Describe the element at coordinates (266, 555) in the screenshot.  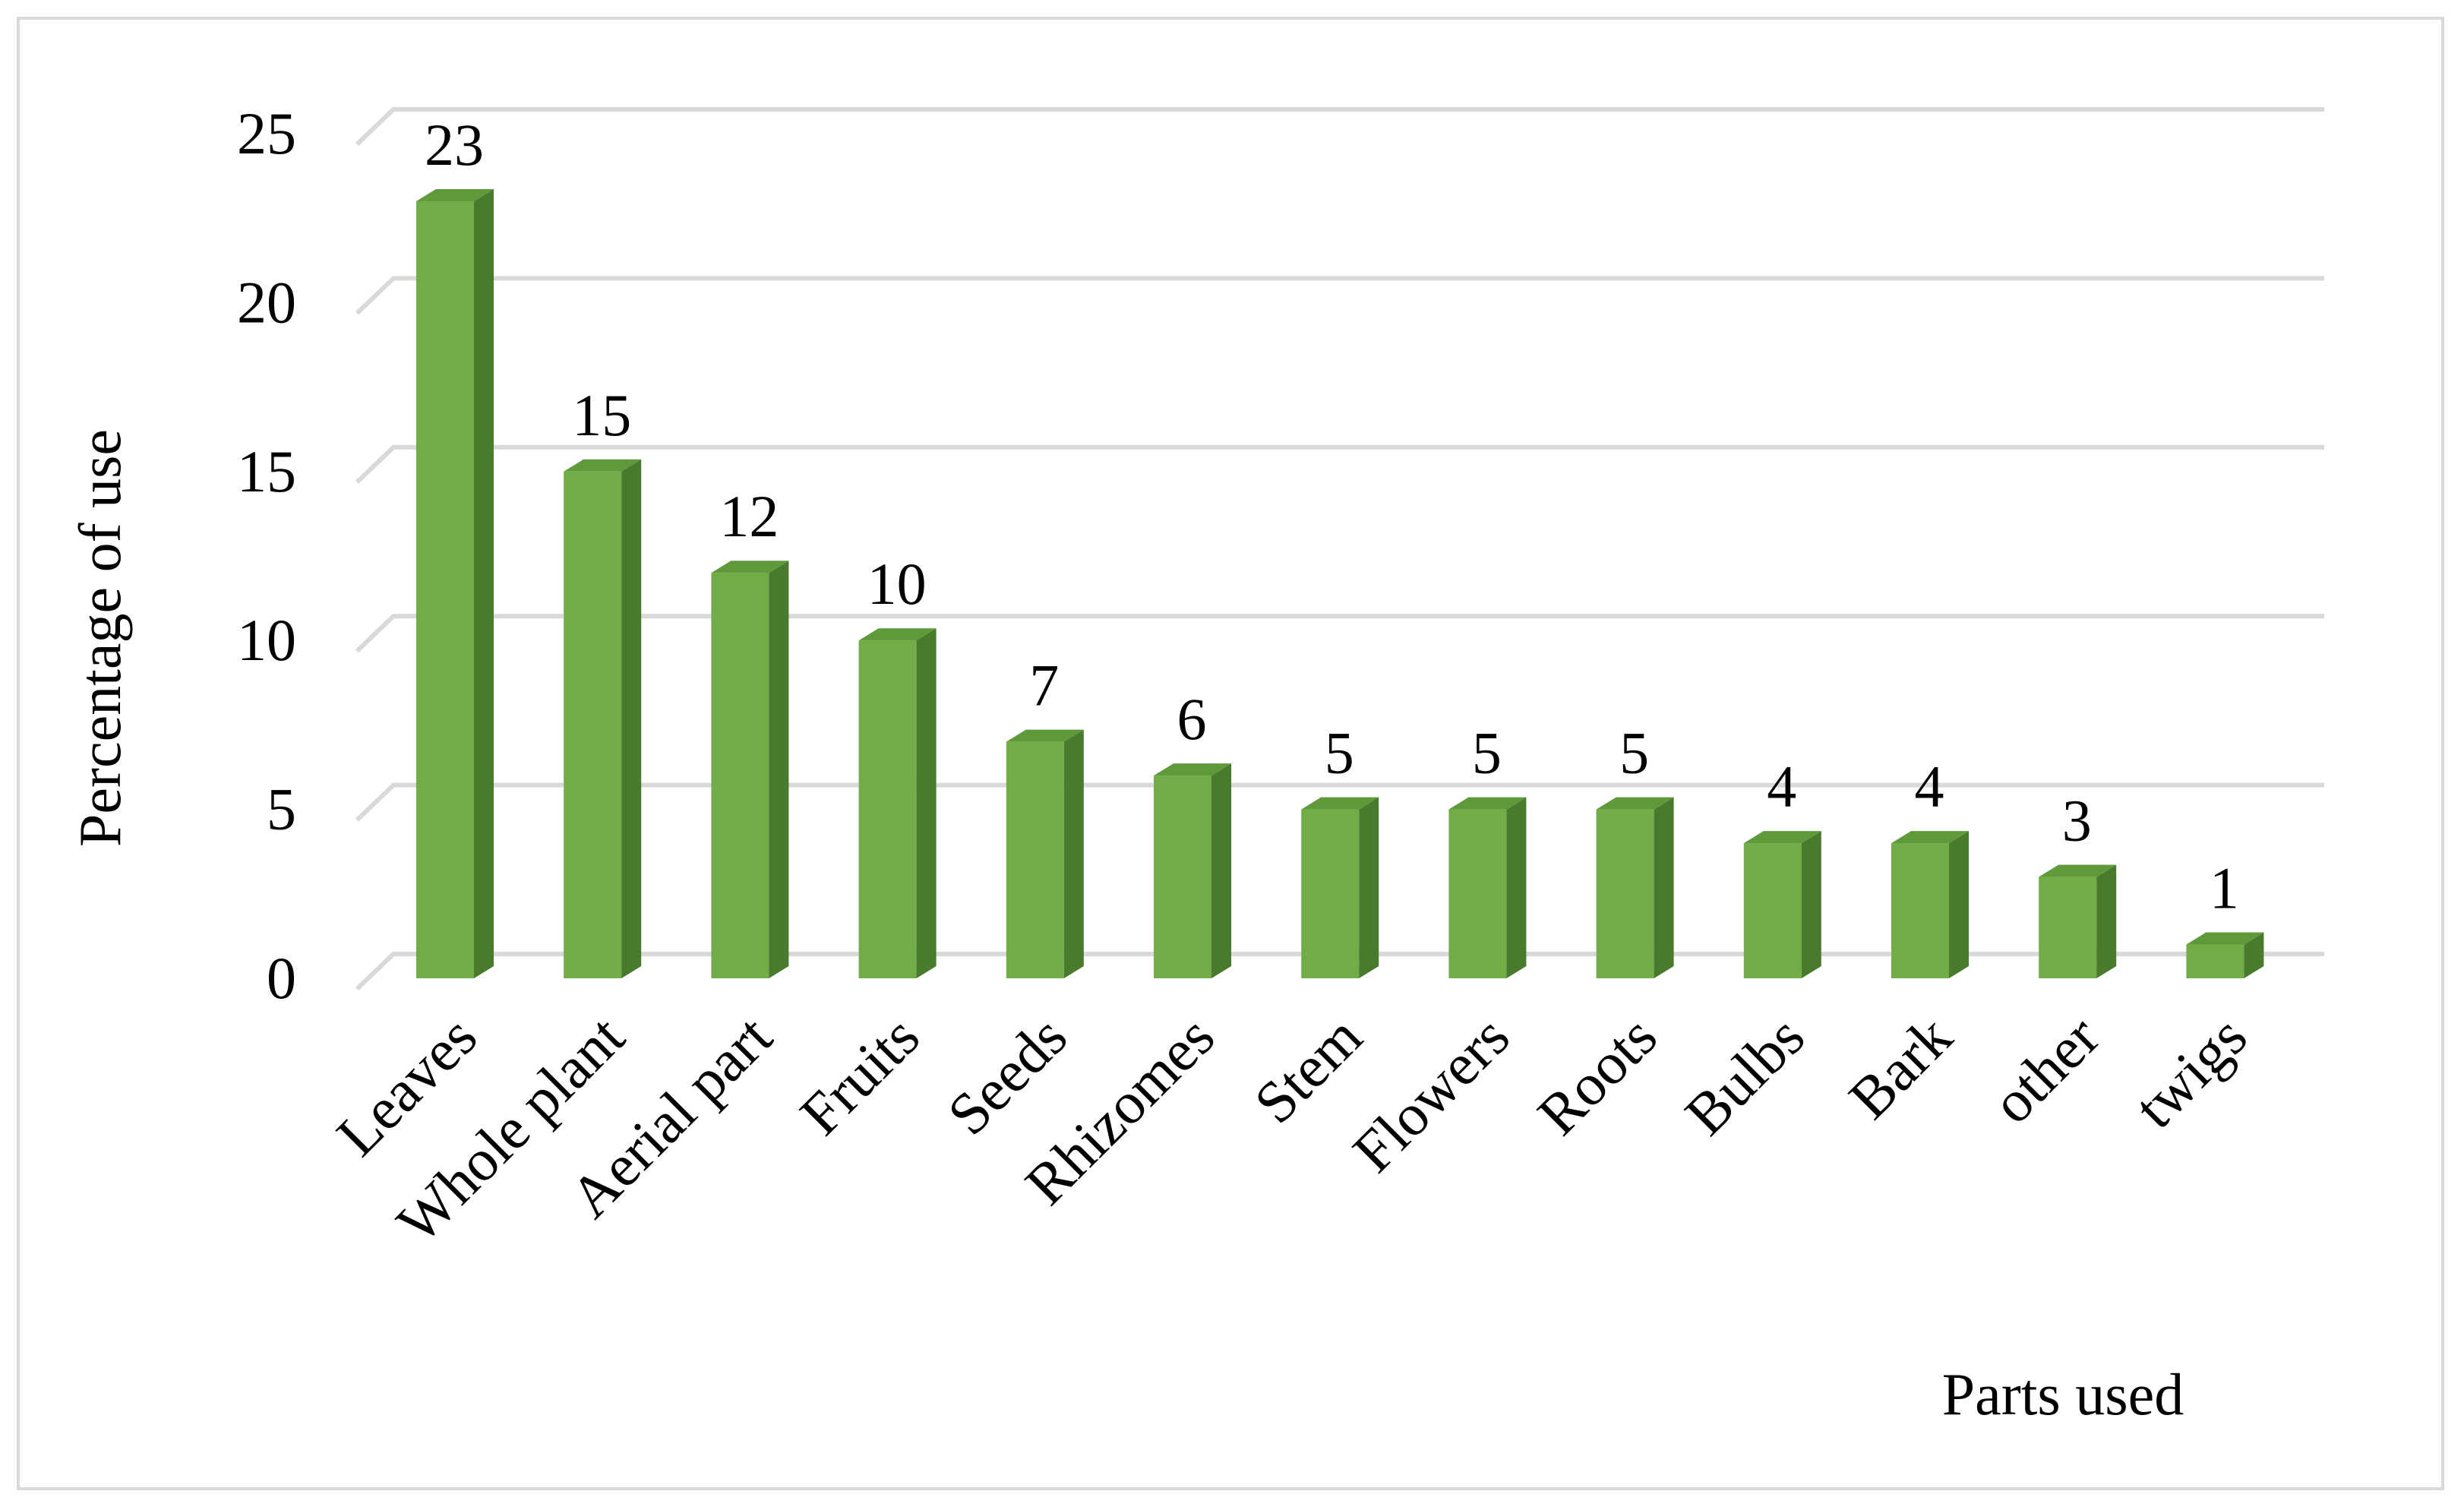
I see `y-axis-ticks: 0 5 10 15 20 25` at that location.